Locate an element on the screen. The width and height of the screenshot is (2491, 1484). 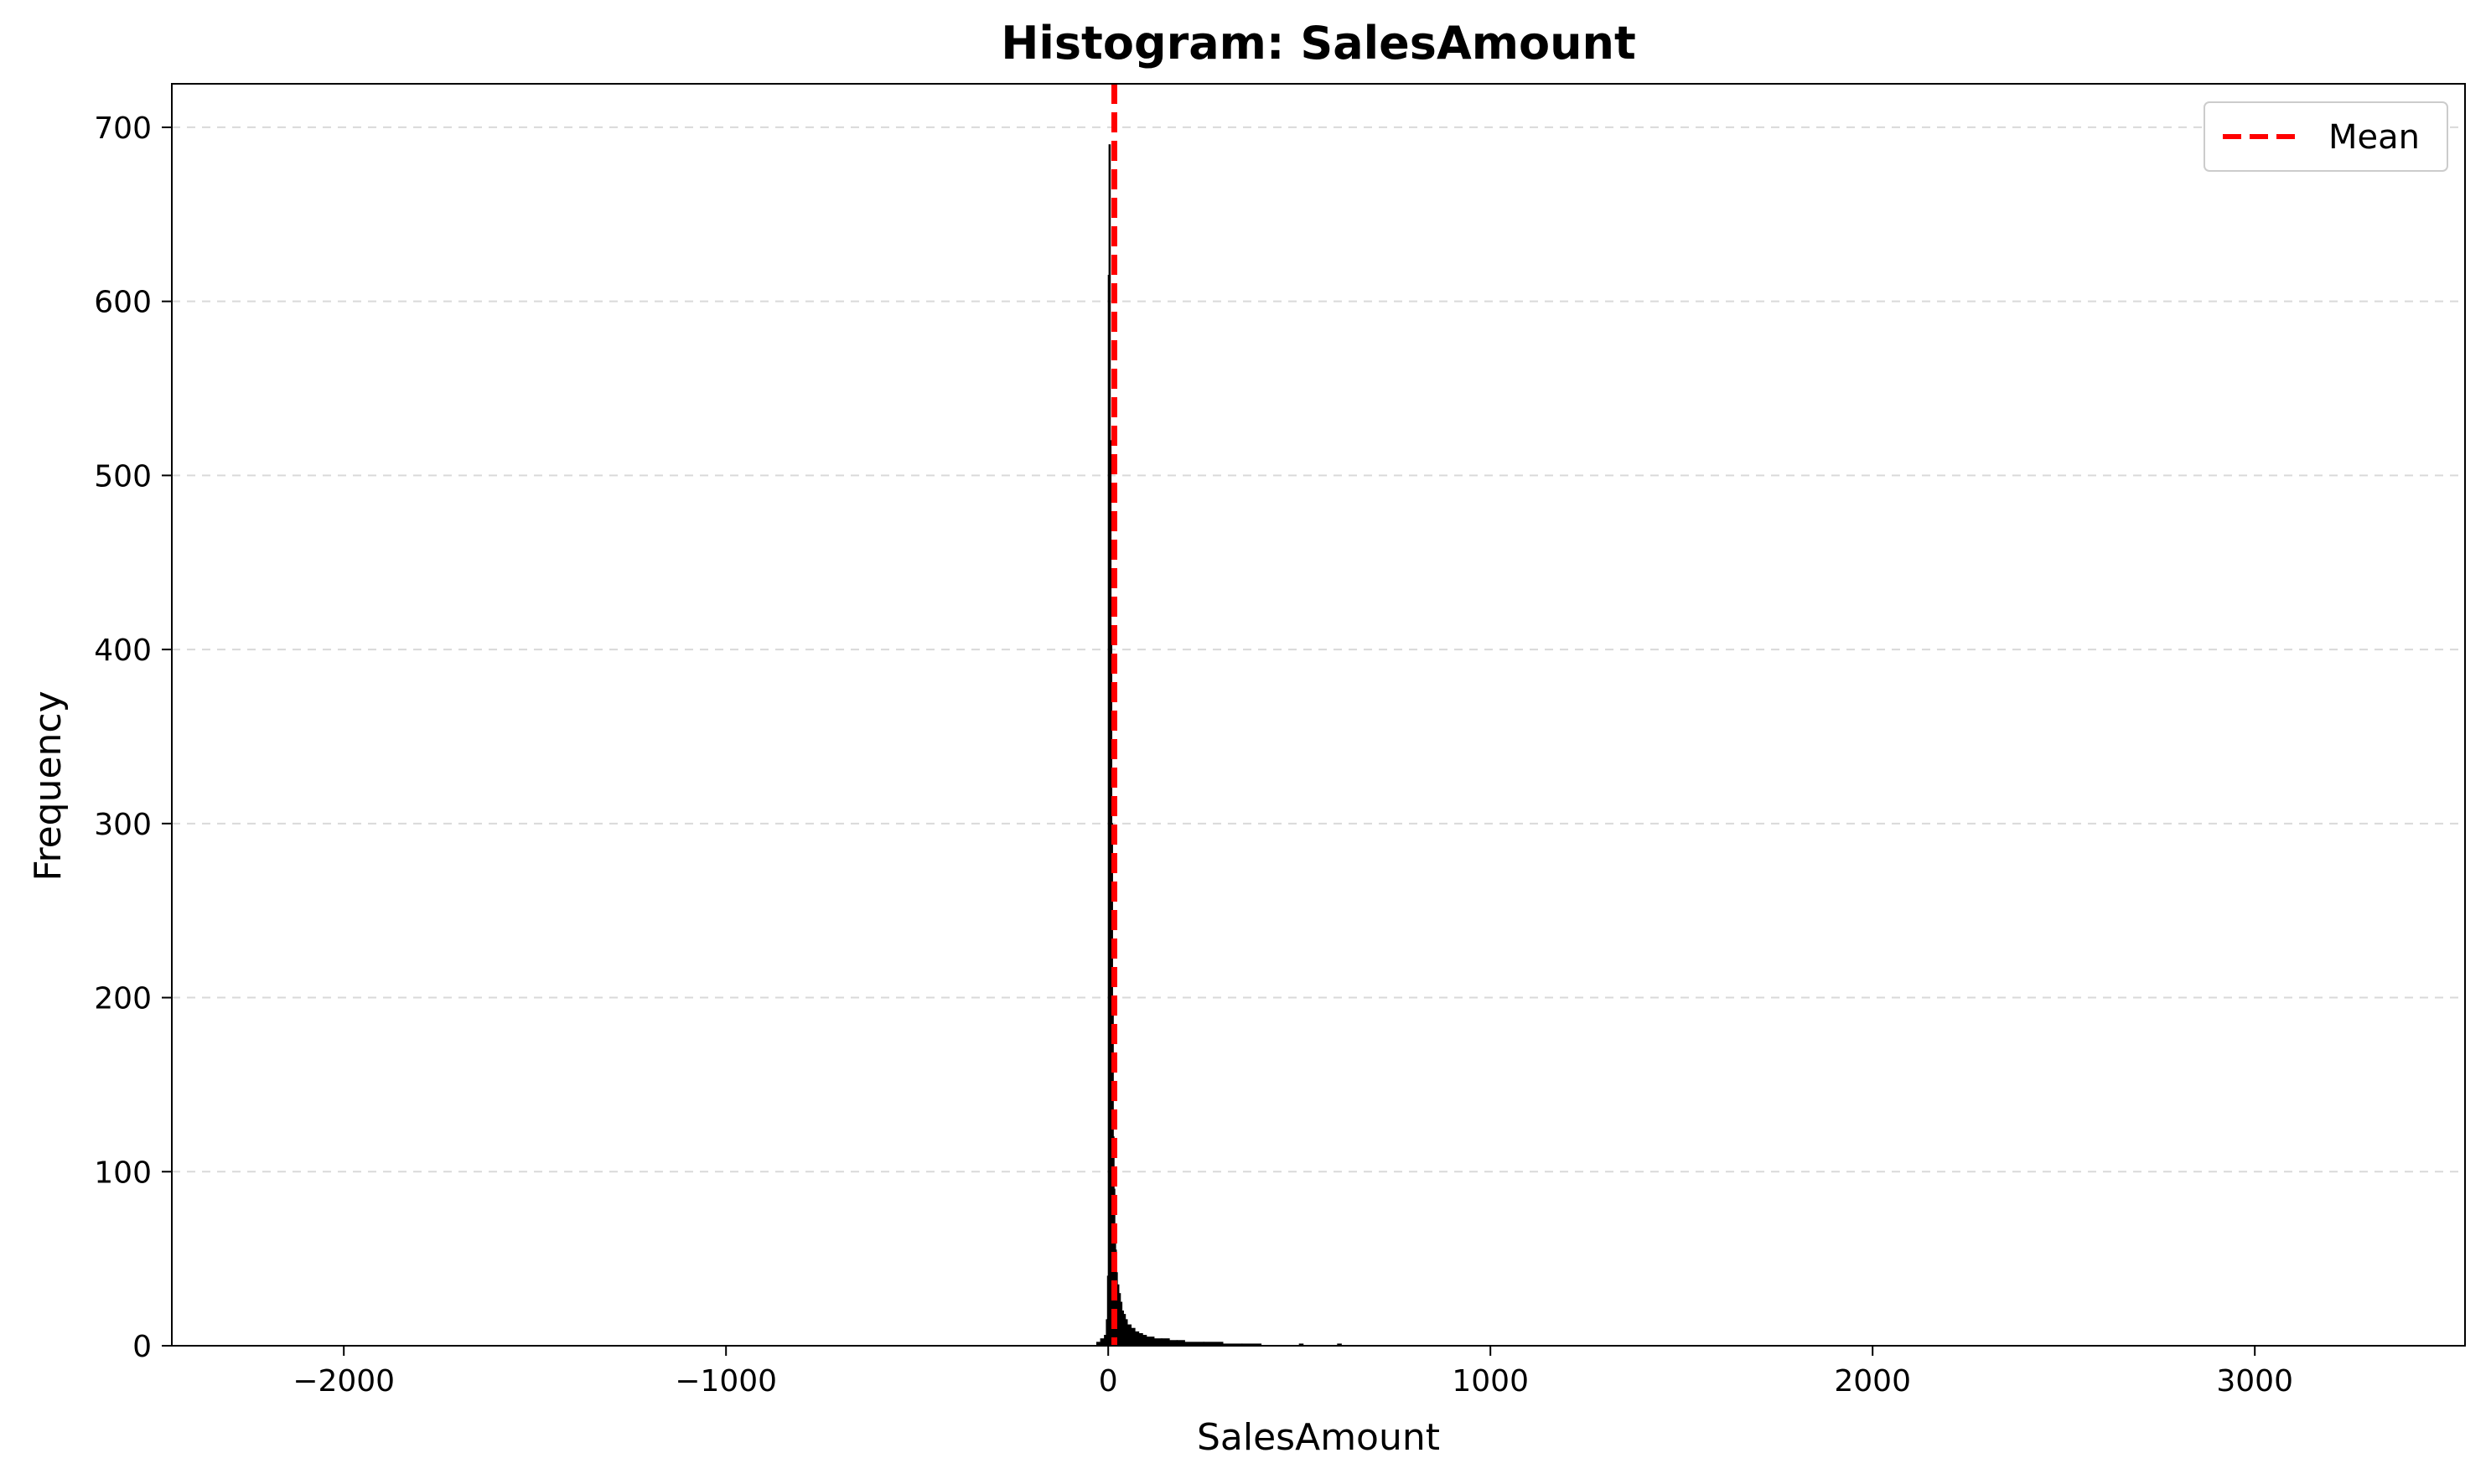
y-tick-label: 400 is located at coordinates (123, 650).